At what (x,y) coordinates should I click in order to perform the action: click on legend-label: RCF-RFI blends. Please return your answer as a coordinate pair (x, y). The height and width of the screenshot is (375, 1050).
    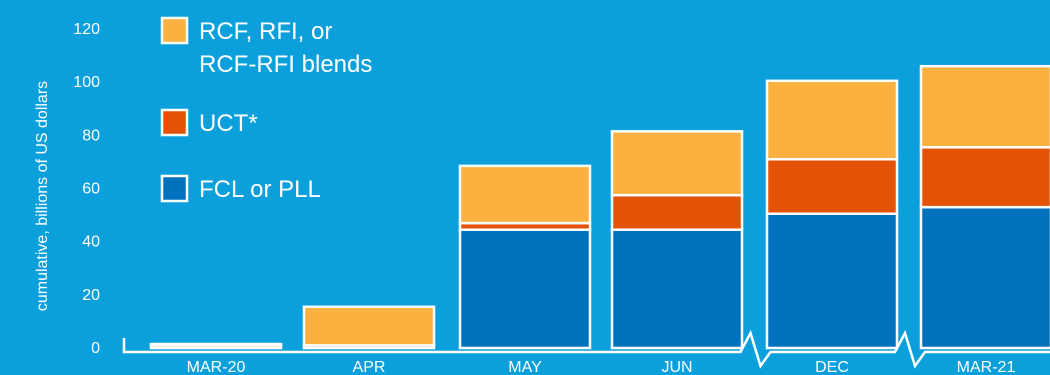
    Looking at the image, I should click on (285, 64).